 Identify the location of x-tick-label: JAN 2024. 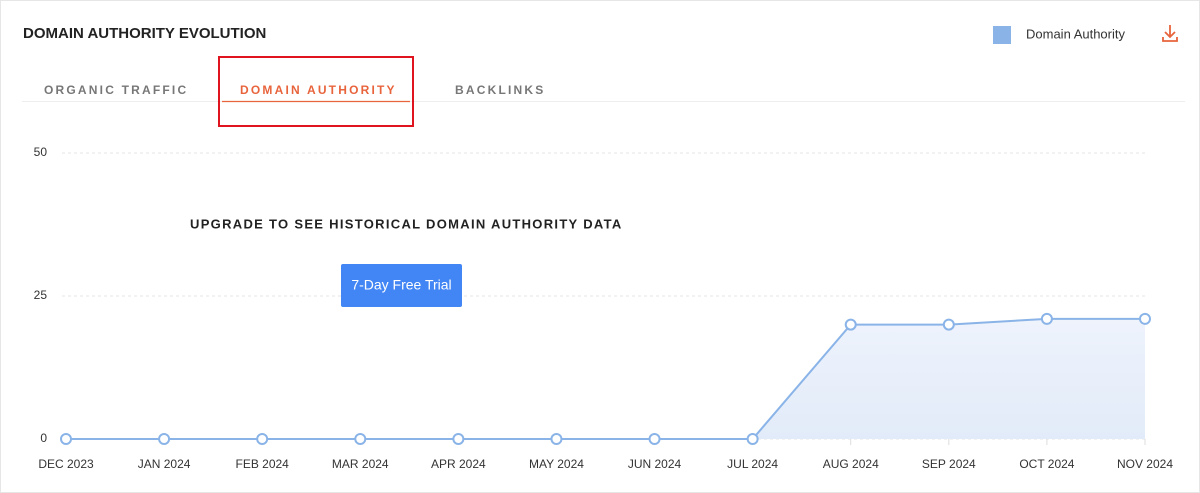
(164, 464).